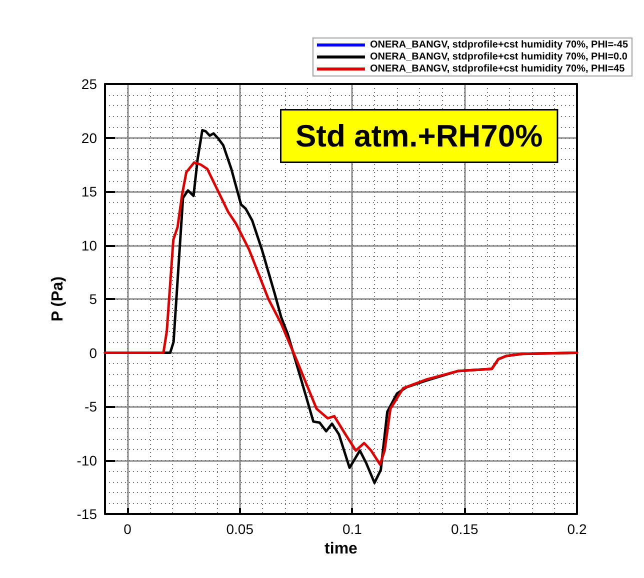 This screenshot has width=644, height=578. Describe the element at coordinates (91, 406) in the screenshot. I see `y-tick-label: -5` at that location.